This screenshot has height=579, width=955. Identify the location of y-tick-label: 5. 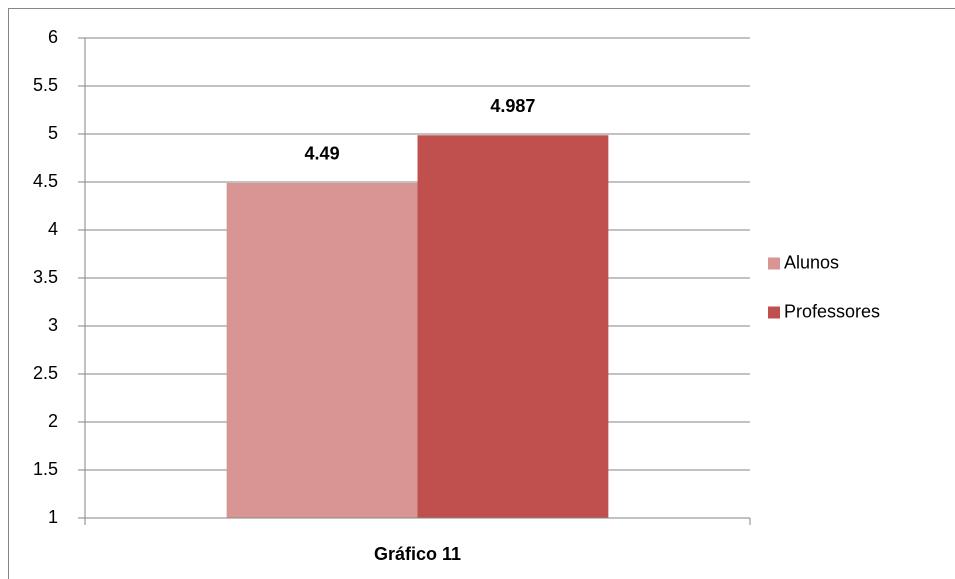
(53, 133).